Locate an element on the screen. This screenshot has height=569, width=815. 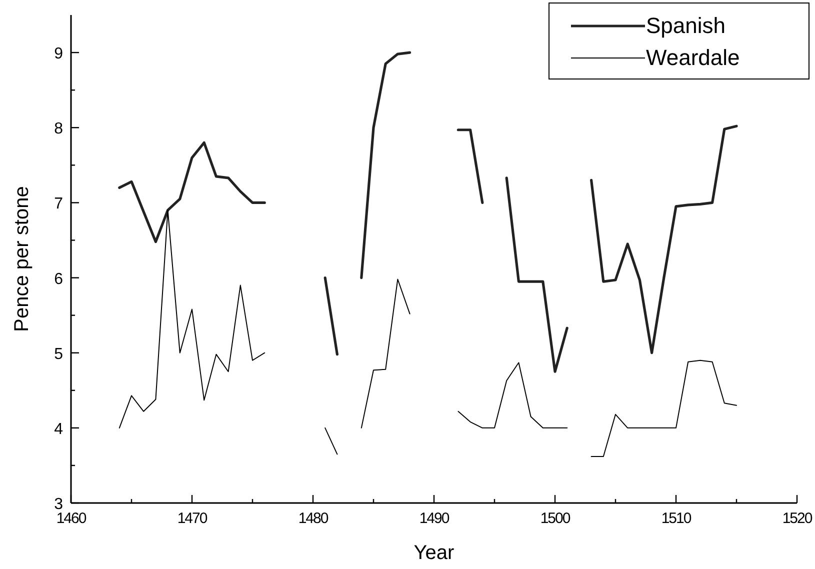
y-tick-label: 5 is located at coordinates (59, 354).